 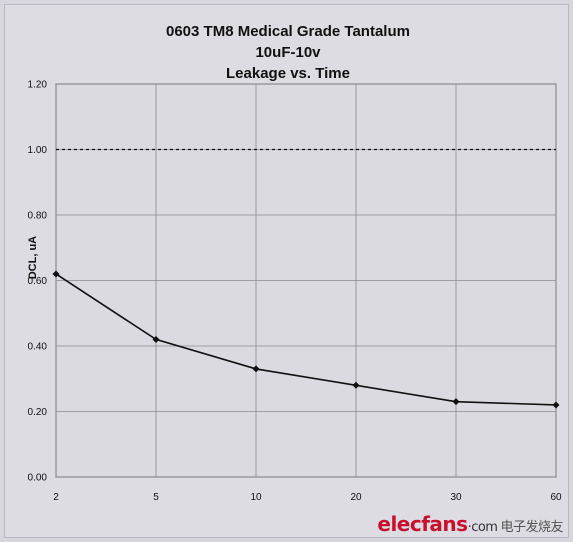 I want to click on x-tick-label: 60, so click(x=556, y=497).